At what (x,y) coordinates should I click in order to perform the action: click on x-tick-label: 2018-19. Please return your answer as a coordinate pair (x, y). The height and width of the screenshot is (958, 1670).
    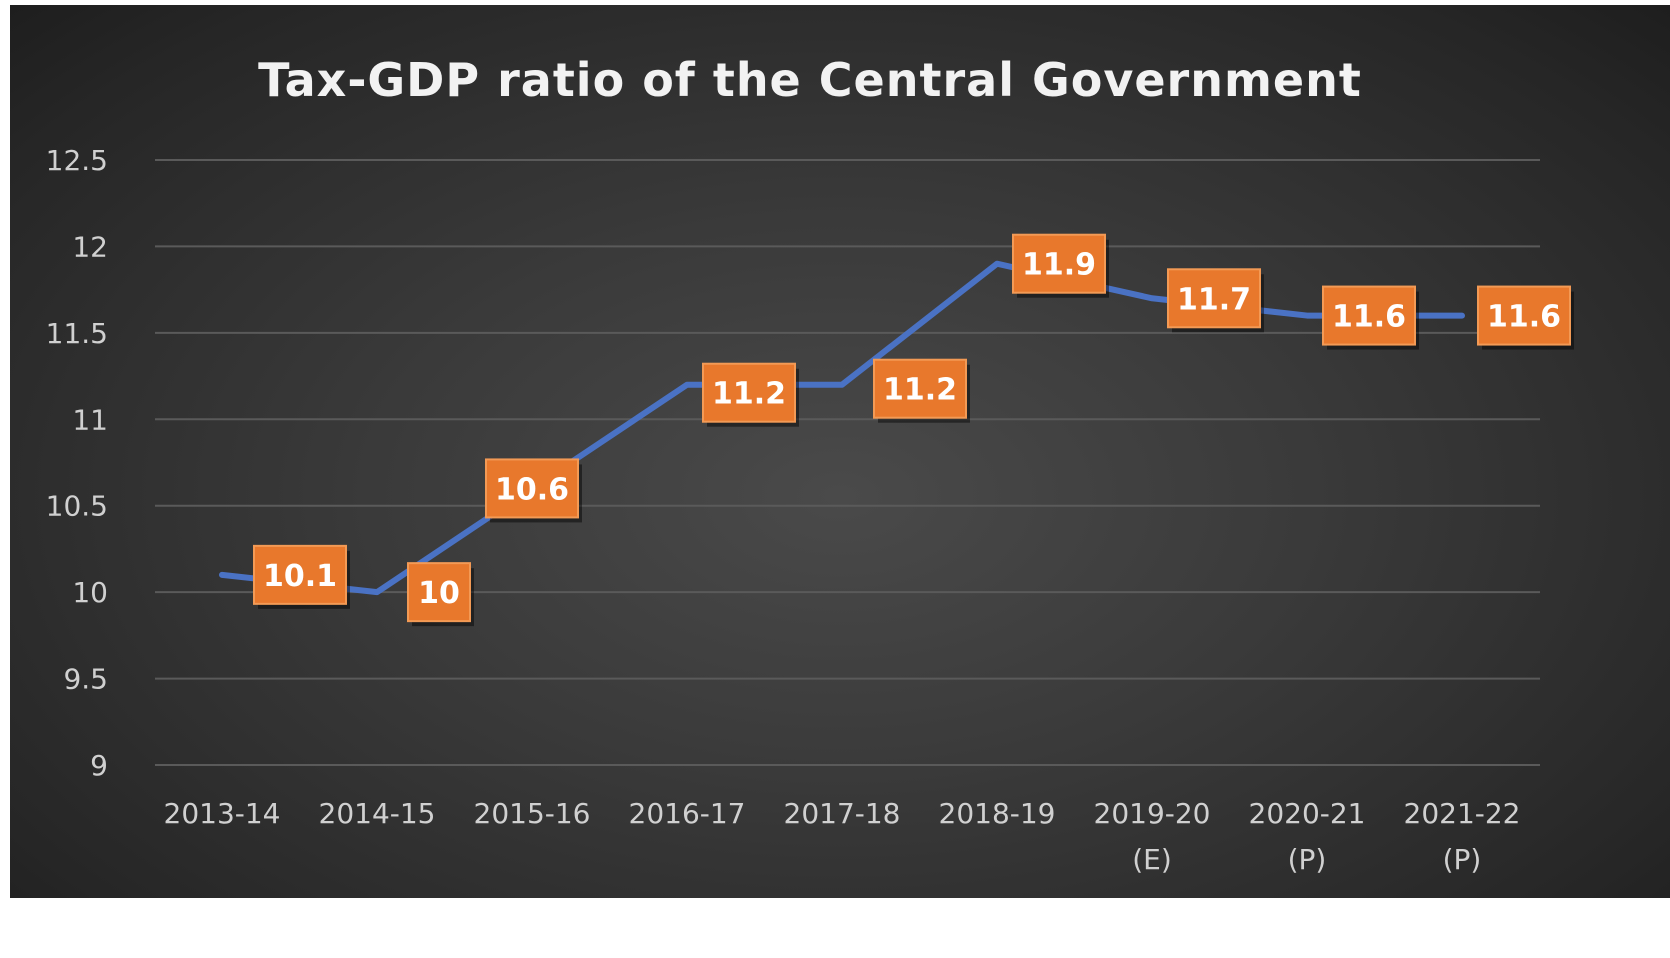
    Looking at the image, I should click on (997, 813).